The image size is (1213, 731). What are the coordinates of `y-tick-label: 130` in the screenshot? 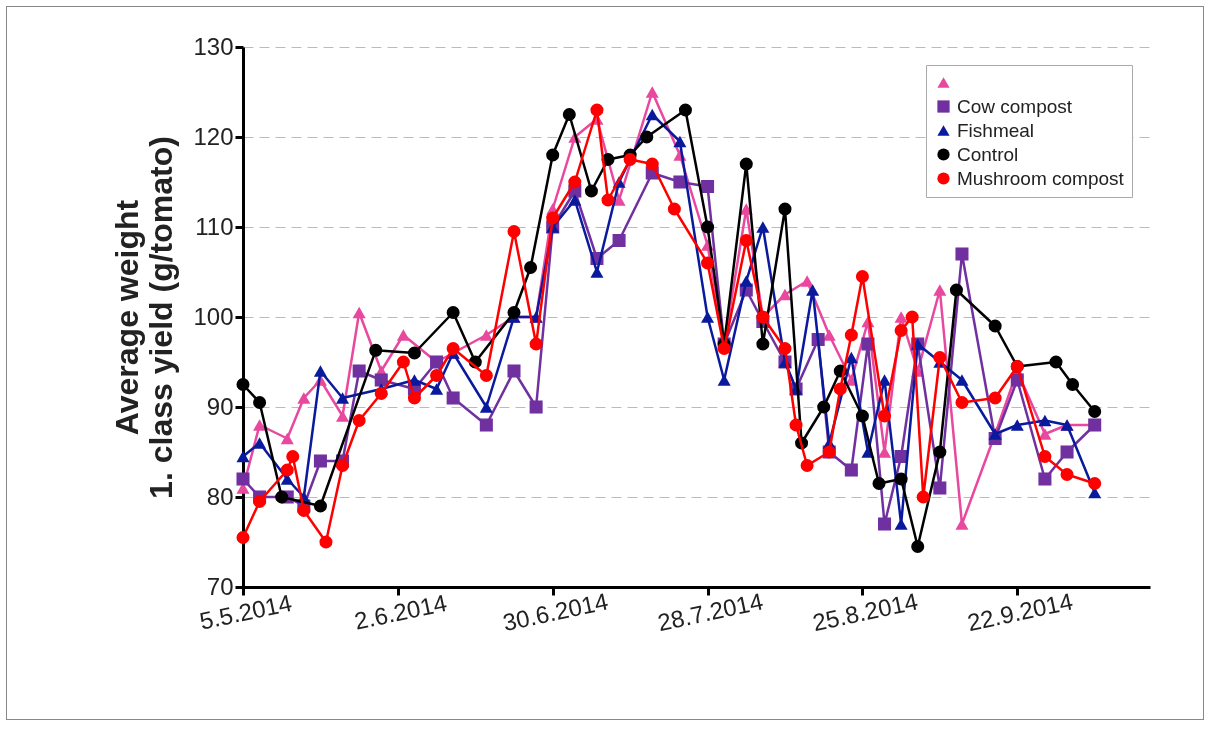 It's located at (213, 46).